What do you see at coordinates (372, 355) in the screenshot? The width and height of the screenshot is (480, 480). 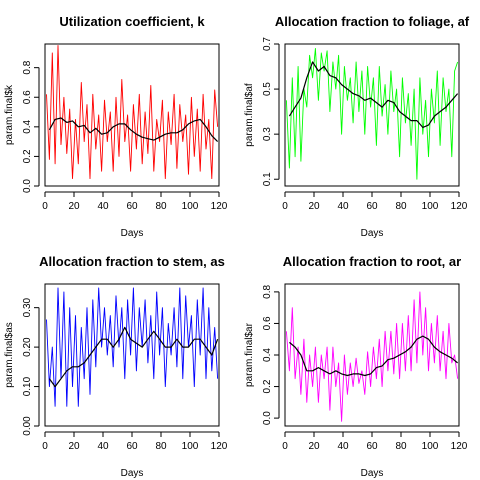 I see `plot-frame` at bounding box center [372, 355].